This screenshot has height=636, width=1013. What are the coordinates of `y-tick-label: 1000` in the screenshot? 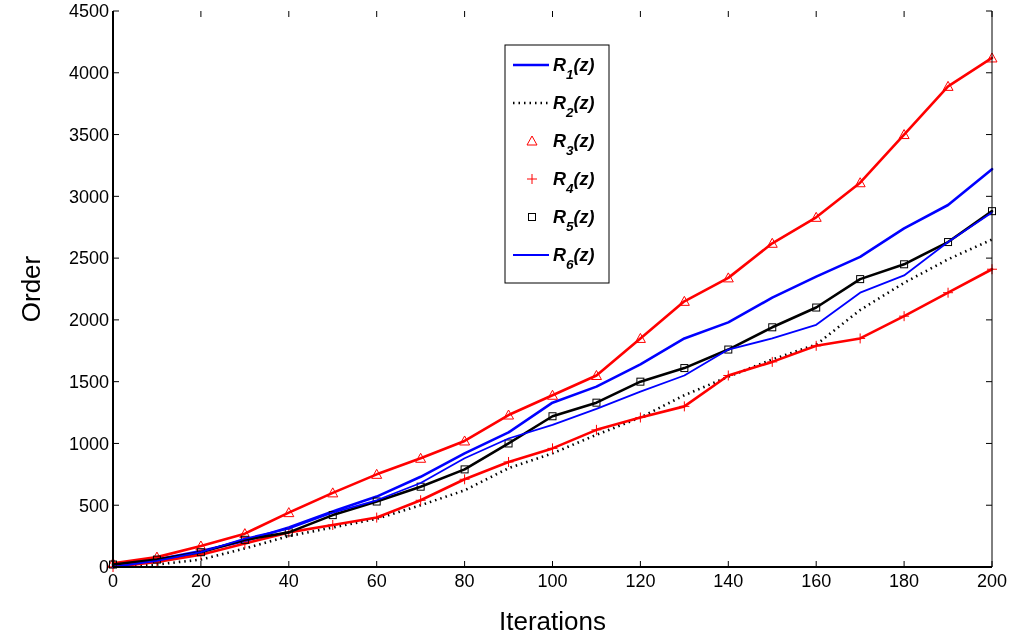 It's located at (88, 443).